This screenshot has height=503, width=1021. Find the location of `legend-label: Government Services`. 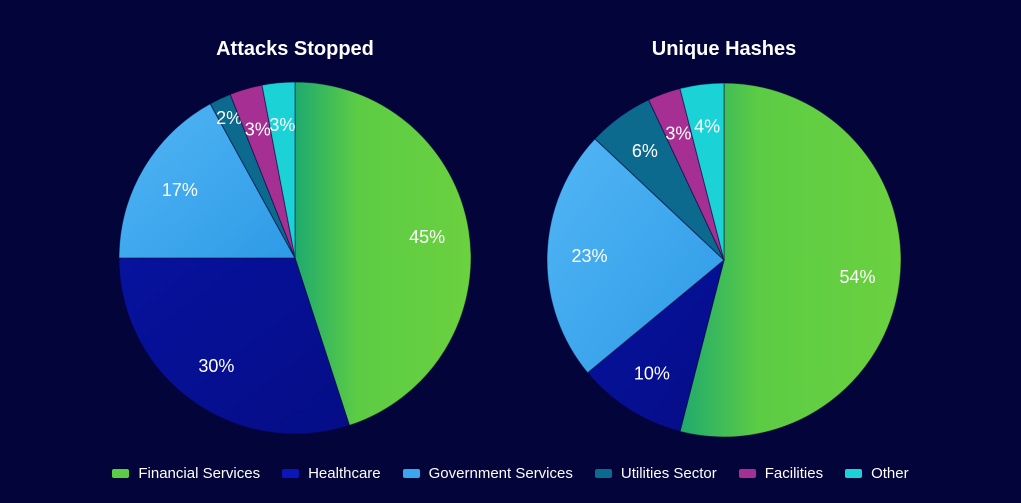

legend-label: Government Services is located at coordinates (500, 473).